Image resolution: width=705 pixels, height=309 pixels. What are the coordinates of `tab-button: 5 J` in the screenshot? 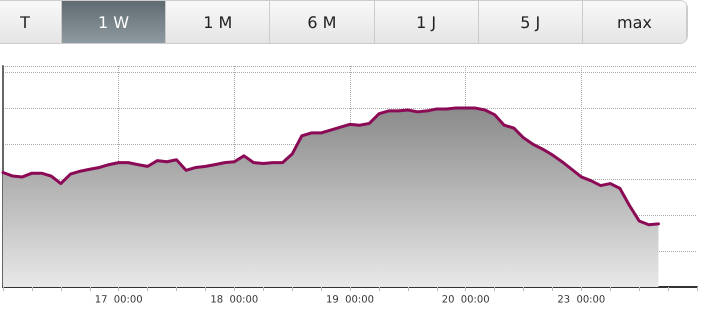 It's located at (530, 22).